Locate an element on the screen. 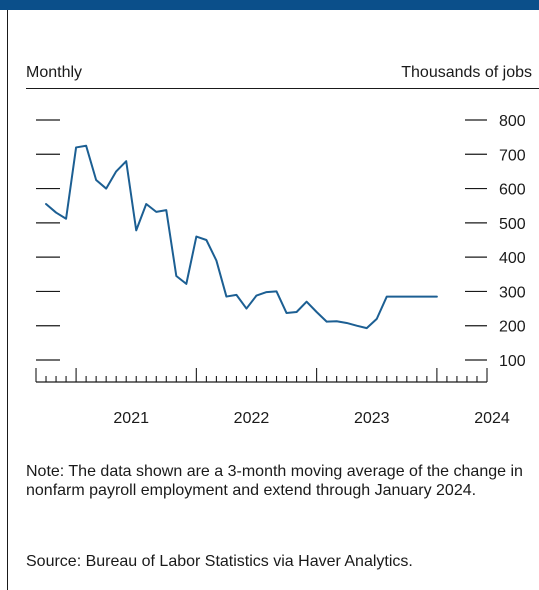 The width and height of the screenshot is (539, 590). x-tick-label-2023: 2023 is located at coordinates (372, 418).